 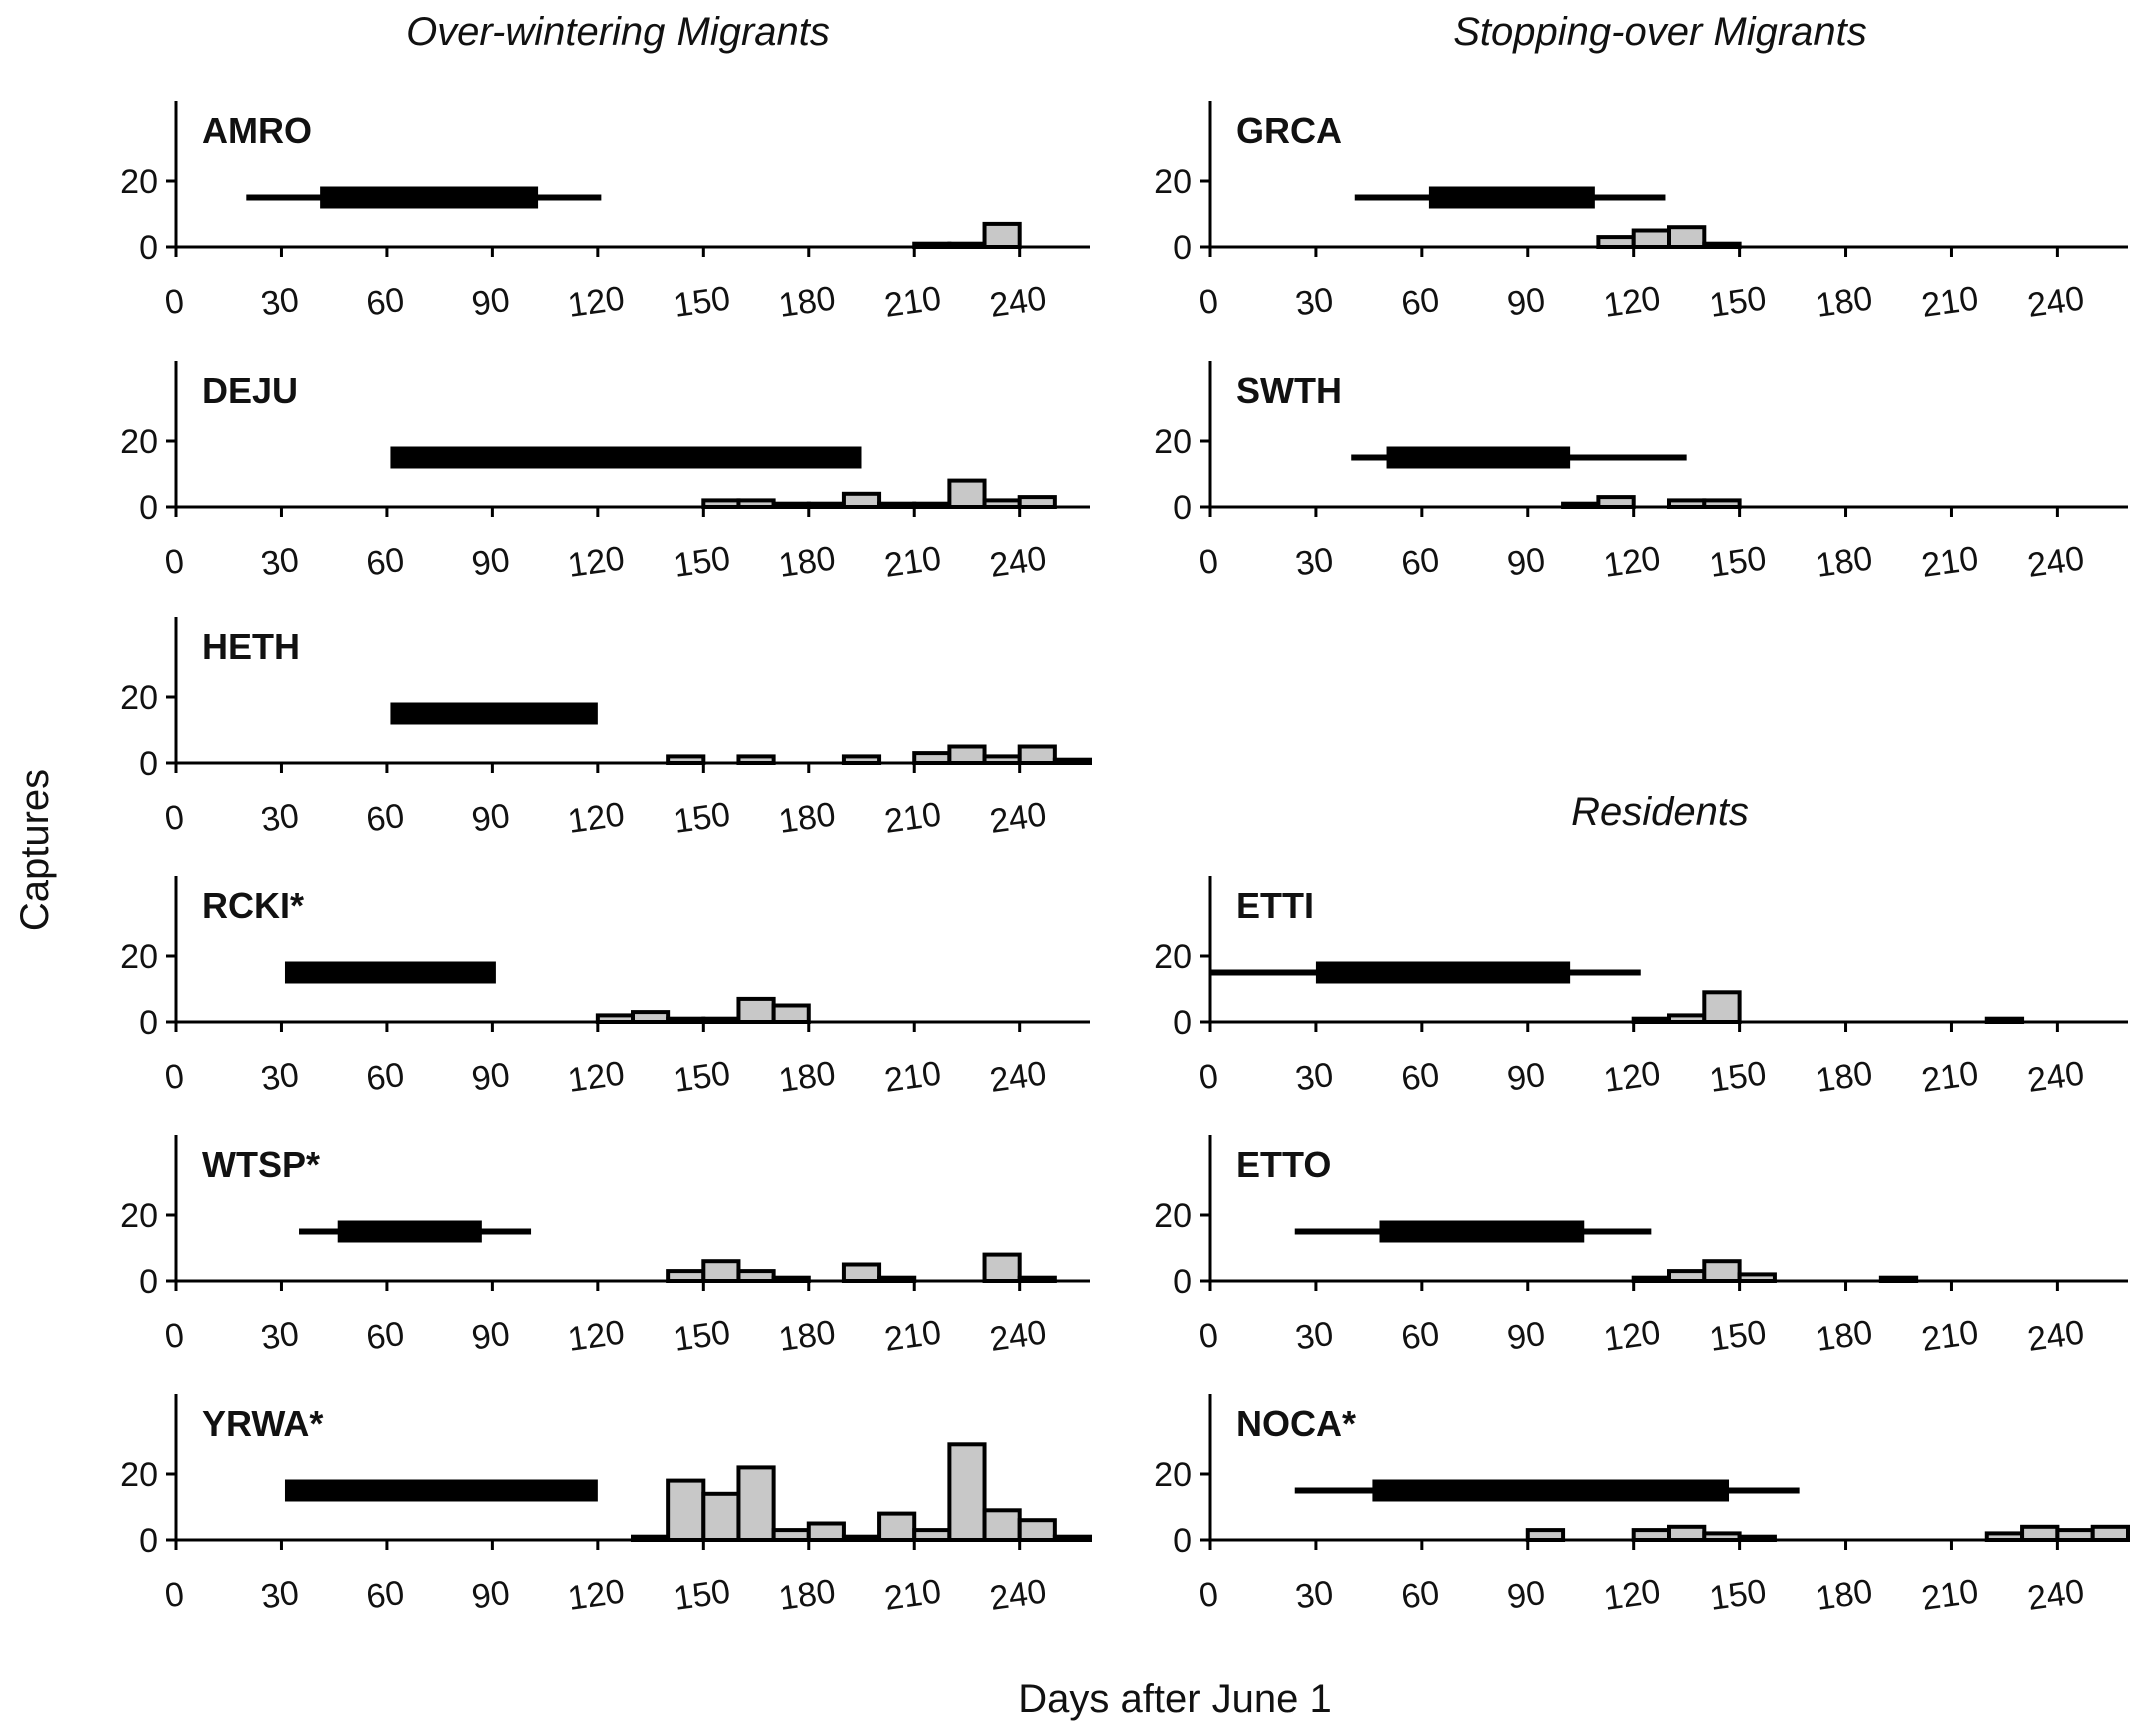 I want to click on panel-noca: 0 30 60 90 120 150 180 210 240 0 20 NOCA*, so click(x=1642, y=1506).